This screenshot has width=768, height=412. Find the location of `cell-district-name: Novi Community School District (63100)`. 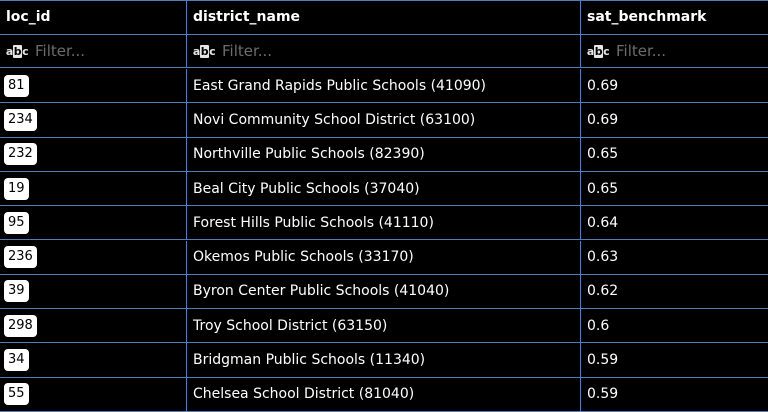

cell-district-name: Novi Community School District (63100) is located at coordinates (384, 120).